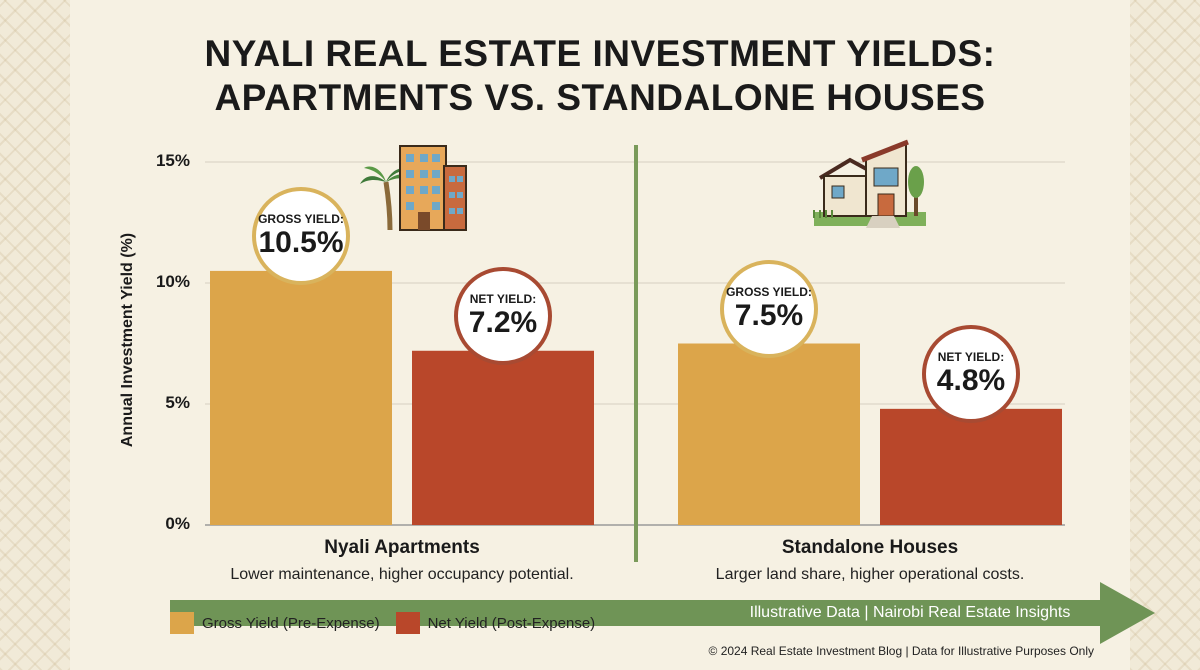  What do you see at coordinates (511, 623) in the screenshot?
I see `legend-label-net: Net Yield (Post-Expense)` at bounding box center [511, 623].